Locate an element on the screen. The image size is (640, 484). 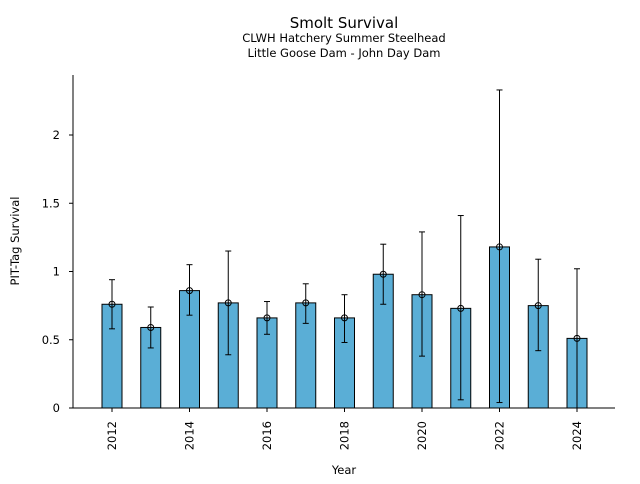
y-tick-label: 1 is located at coordinates (56, 272).